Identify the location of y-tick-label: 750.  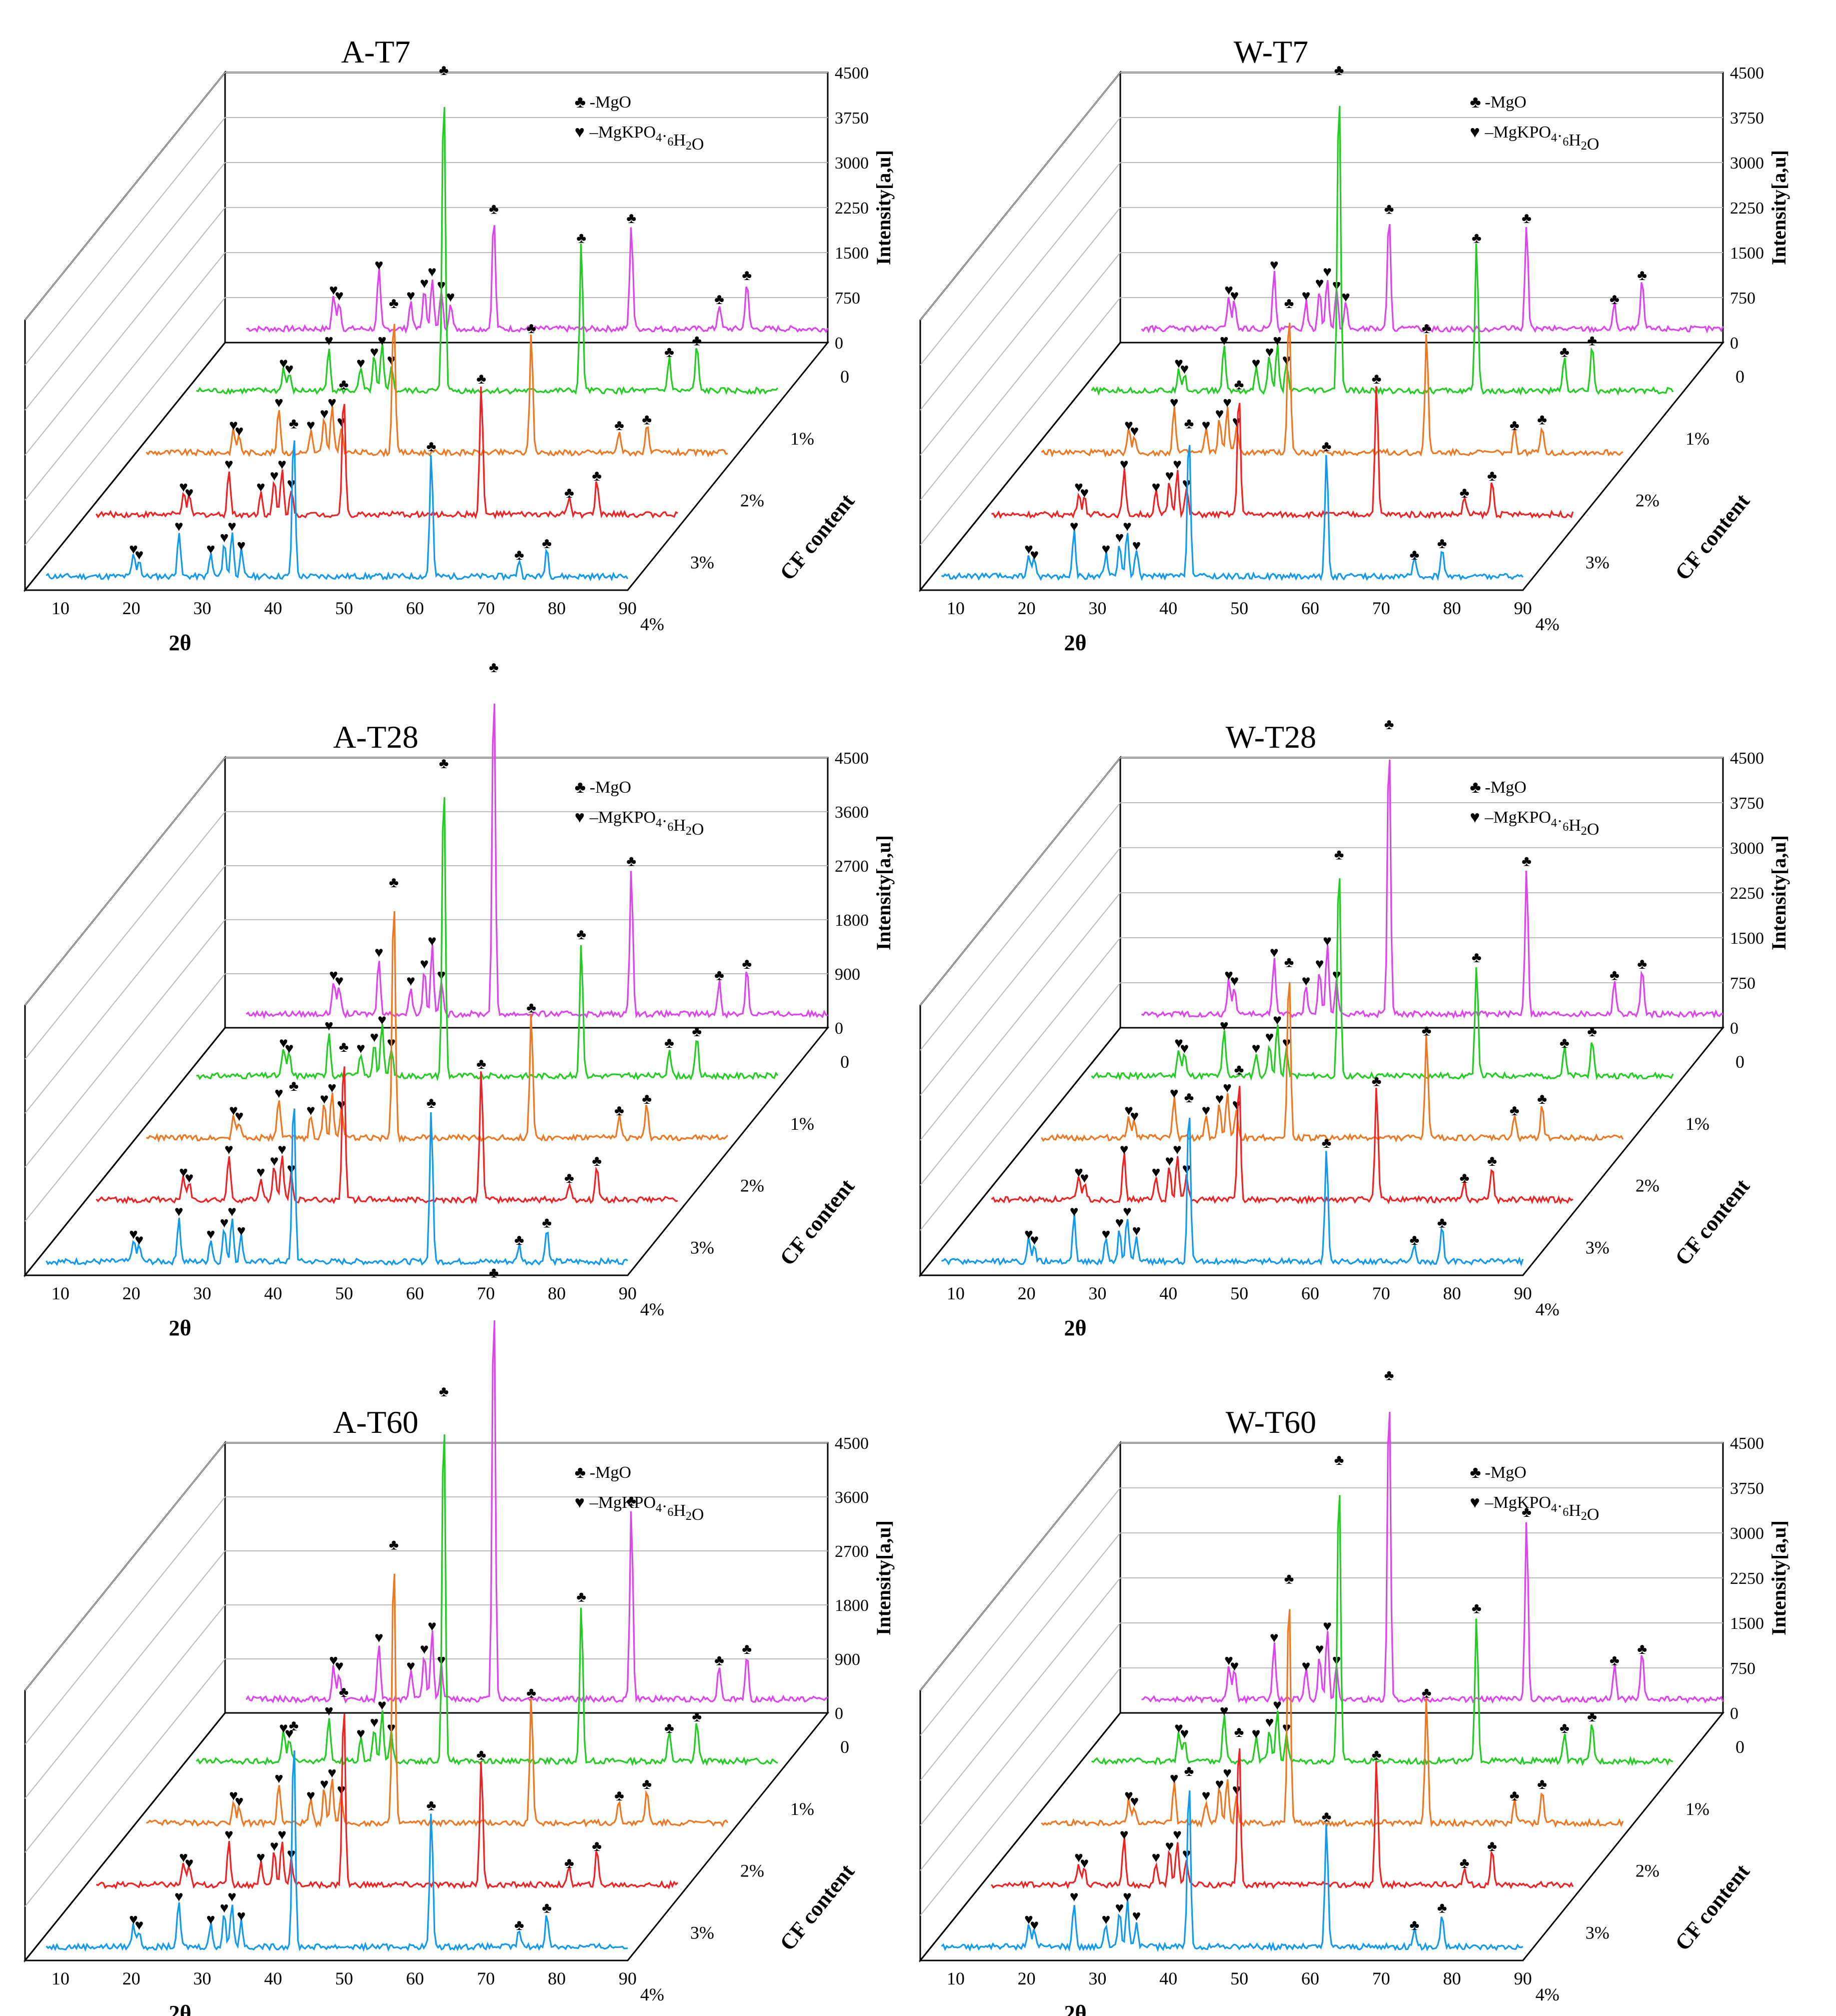
(1743, 1668).